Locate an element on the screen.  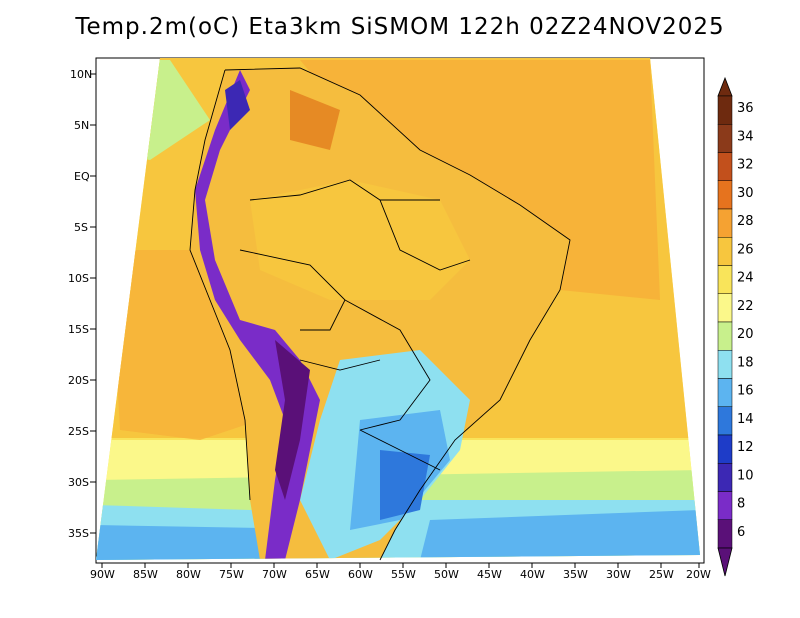
colorbar-label: 36 is located at coordinates (745, 108).